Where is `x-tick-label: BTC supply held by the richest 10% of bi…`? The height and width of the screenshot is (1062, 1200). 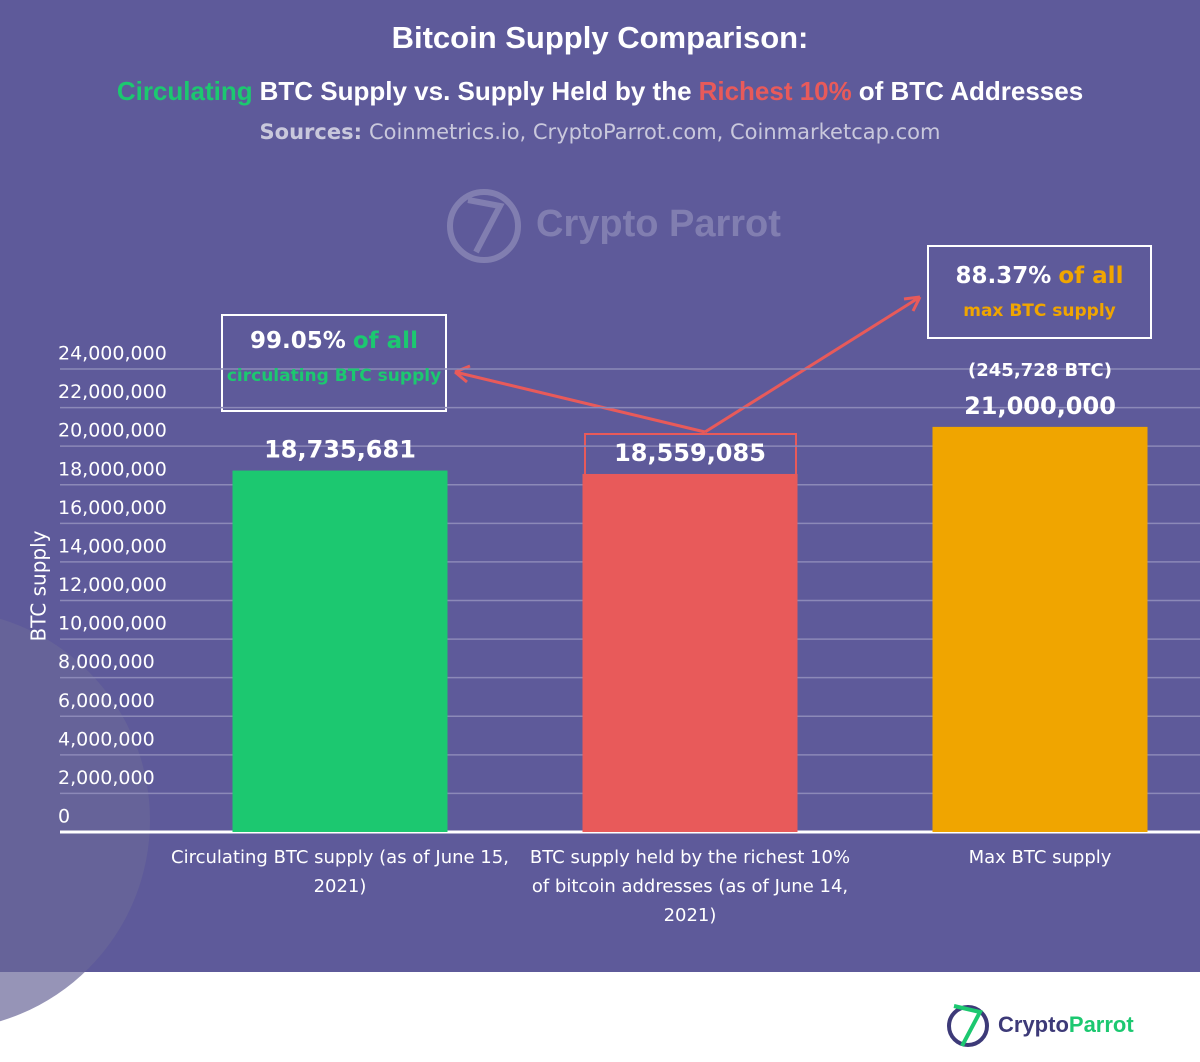
x-tick-label: BTC supply held by the richest 10% of bi… is located at coordinates (690, 886).